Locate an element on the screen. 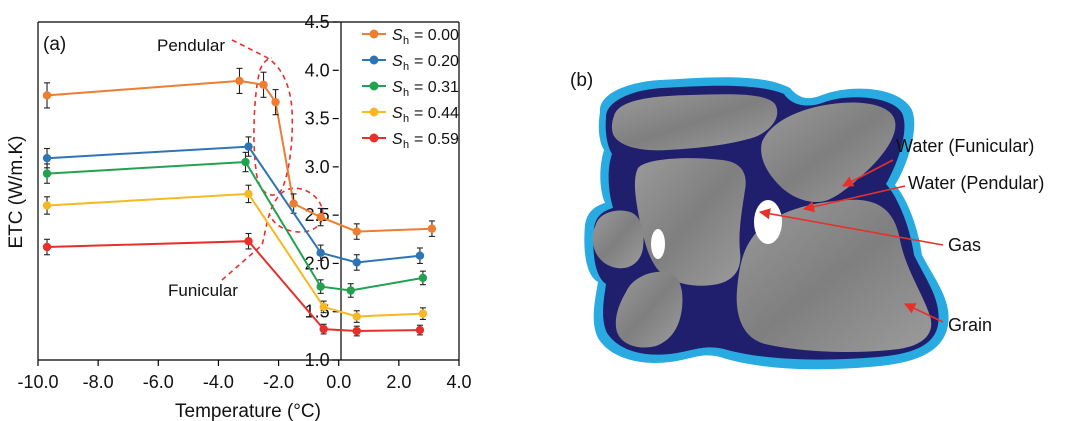  x-axis-label: Temperature (°C) is located at coordinates (248, 411).